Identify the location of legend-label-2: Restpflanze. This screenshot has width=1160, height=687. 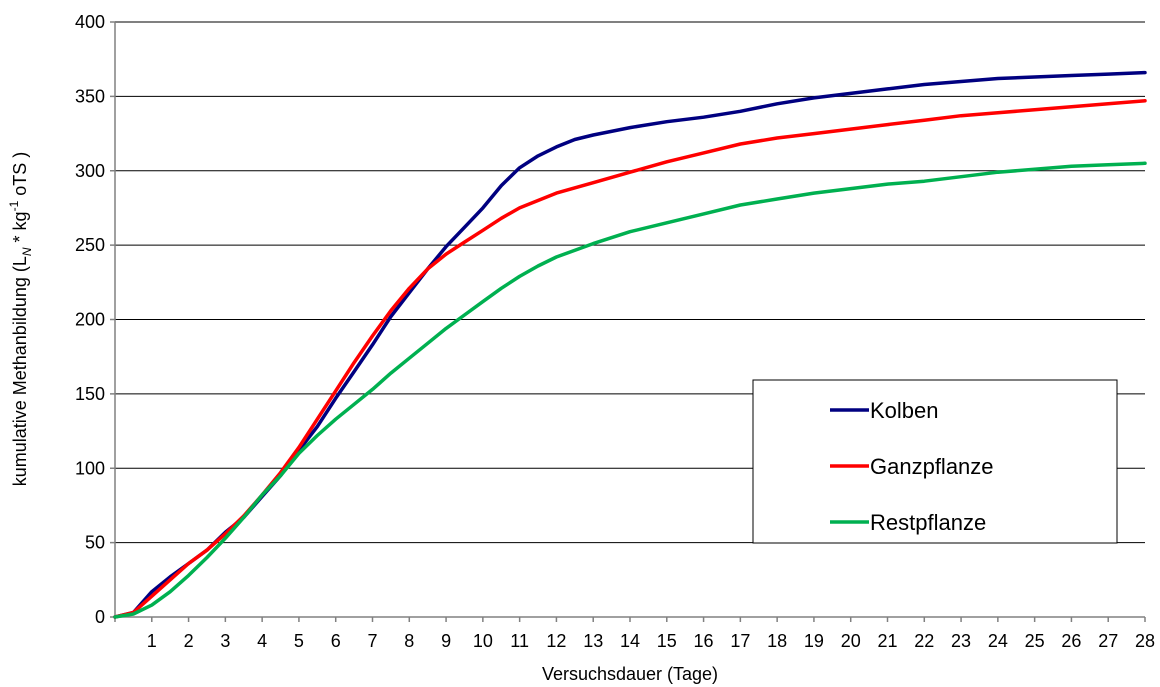
(928, 522).